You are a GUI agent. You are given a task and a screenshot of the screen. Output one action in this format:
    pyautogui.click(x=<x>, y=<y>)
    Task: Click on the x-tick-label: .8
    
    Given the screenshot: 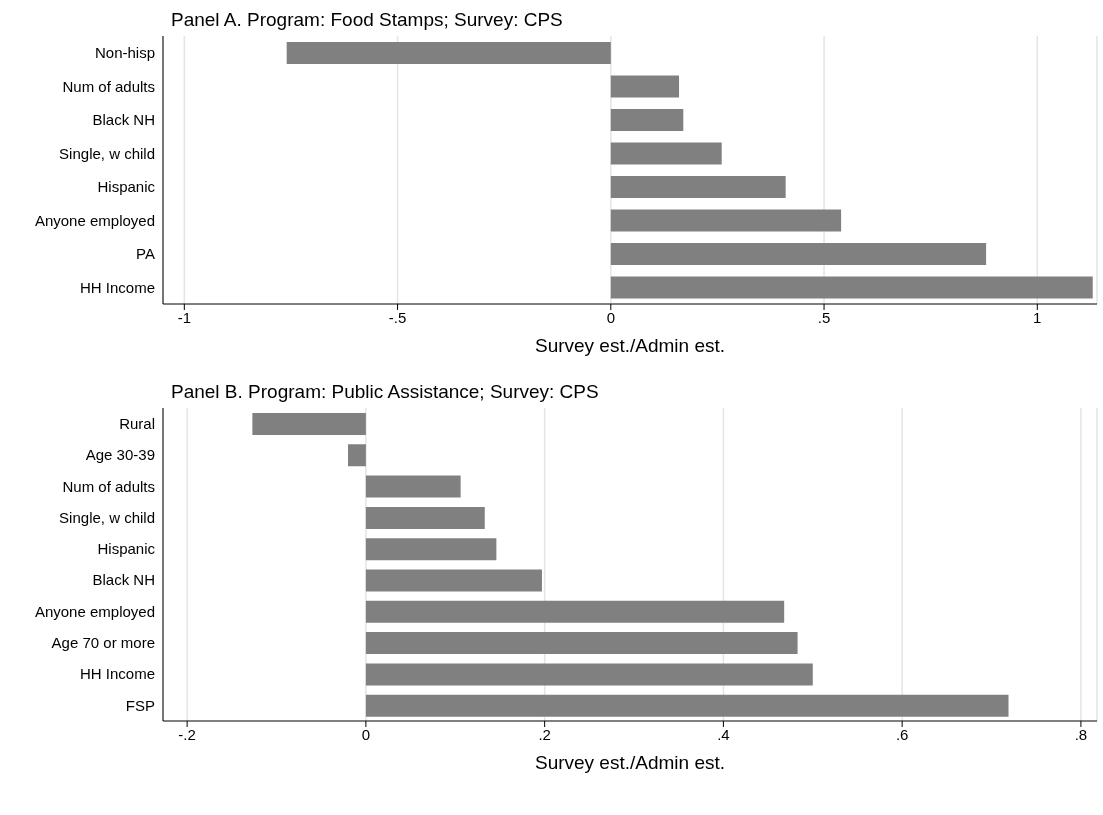 What is the action you would take?
    pyautogui.click(x=1081, y=734)
    